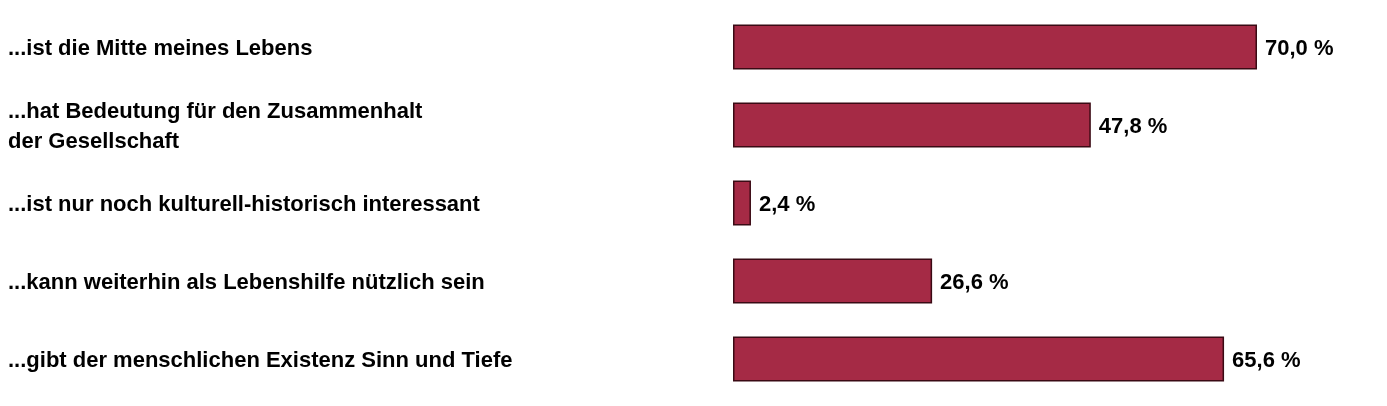 The height and width of the screenshot is (406, 1387). Describe the element at coordinates (260, 359) in the screenshot. I see `y-tick-label: ...gibt der menschlichen Existenz Sinn und Tiefe` at that location.